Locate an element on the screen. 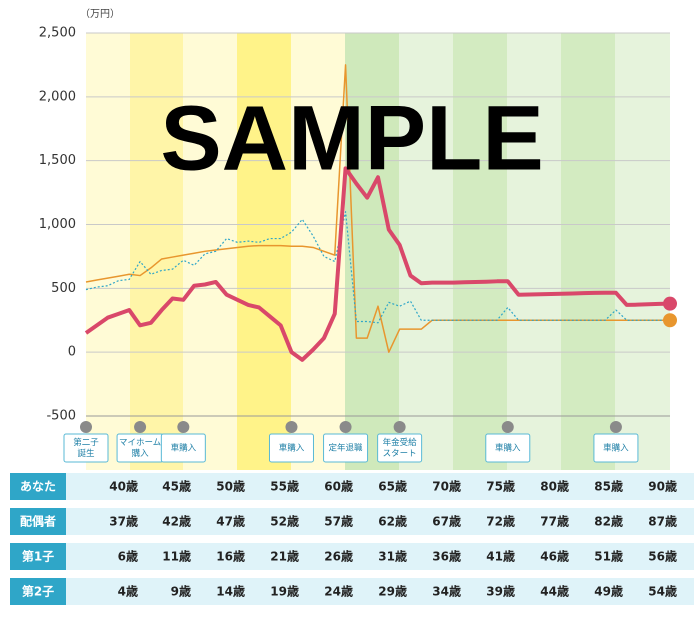 The height and width of the screenshot is (620, 694). event-label: 年金受給 is located at coordinates (400, 442).